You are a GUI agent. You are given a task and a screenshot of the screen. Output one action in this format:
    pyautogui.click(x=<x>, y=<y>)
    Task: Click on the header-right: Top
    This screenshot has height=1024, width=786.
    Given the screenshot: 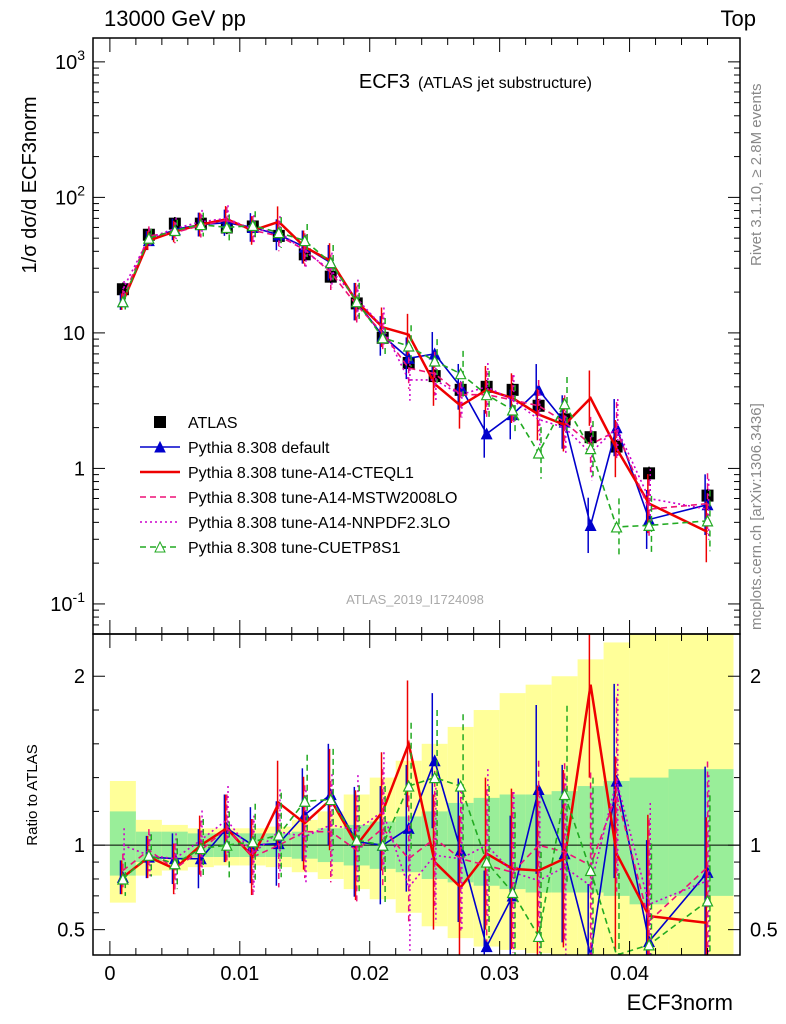 What is the action you would take?
    pyautogui.click(x=738, y=18)
    